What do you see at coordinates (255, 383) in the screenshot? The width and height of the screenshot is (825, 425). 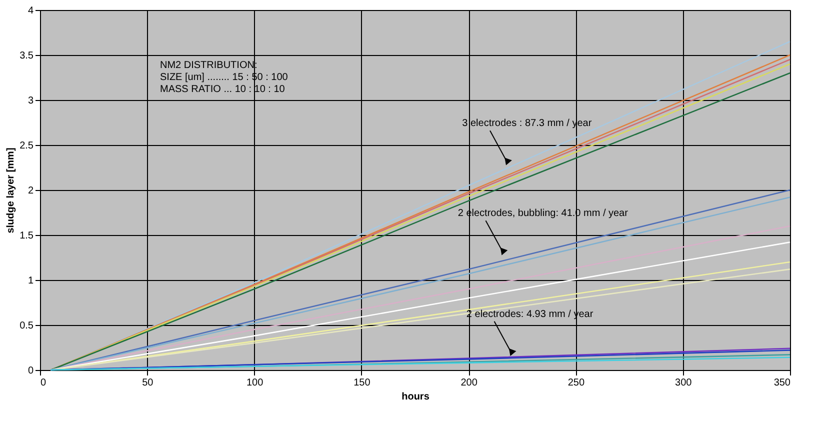 I see `x-tick-label: 100` at bounding box center [255, 383].